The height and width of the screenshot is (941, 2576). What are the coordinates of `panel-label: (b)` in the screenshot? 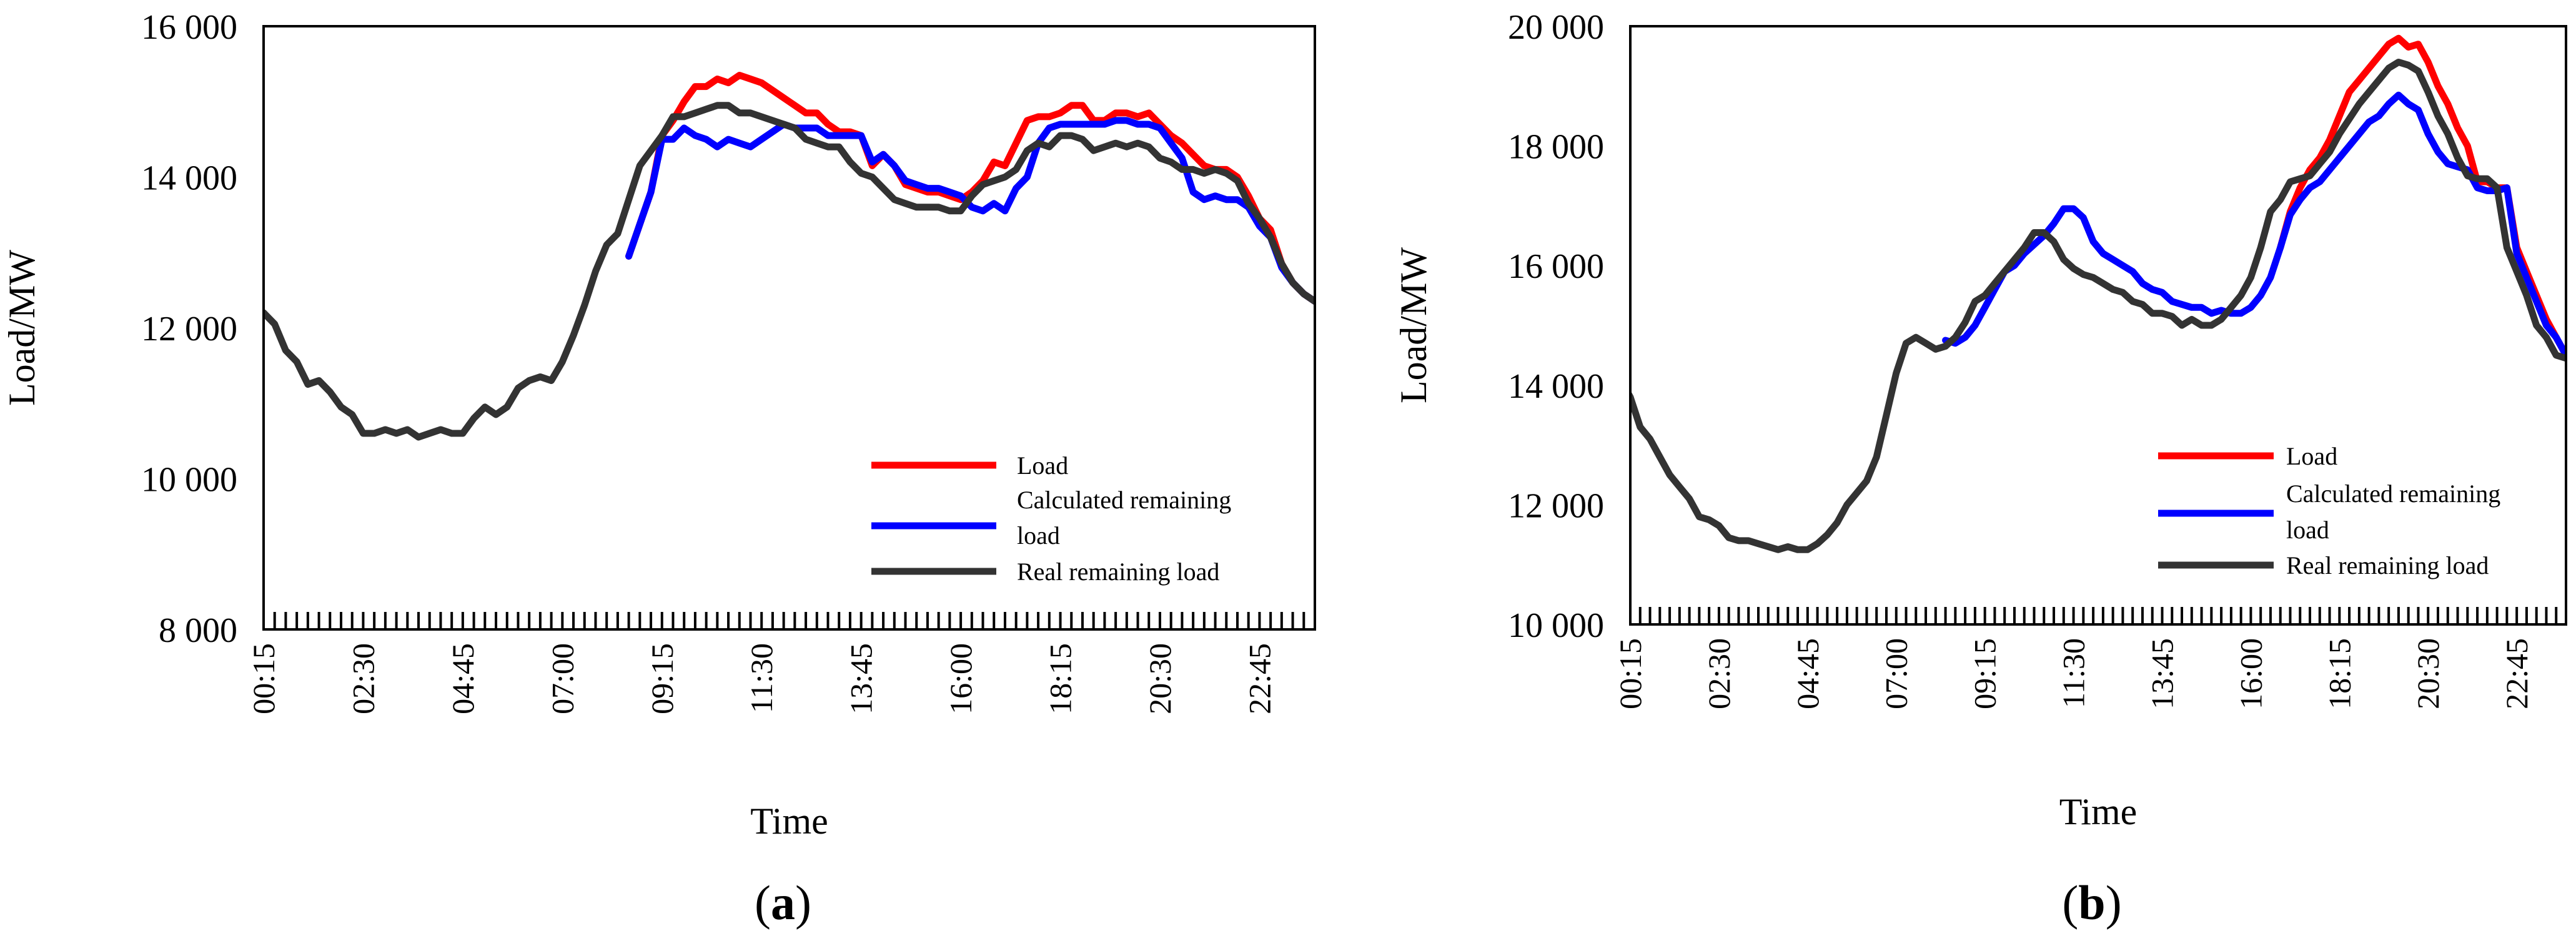 It's located at (2091, 902).